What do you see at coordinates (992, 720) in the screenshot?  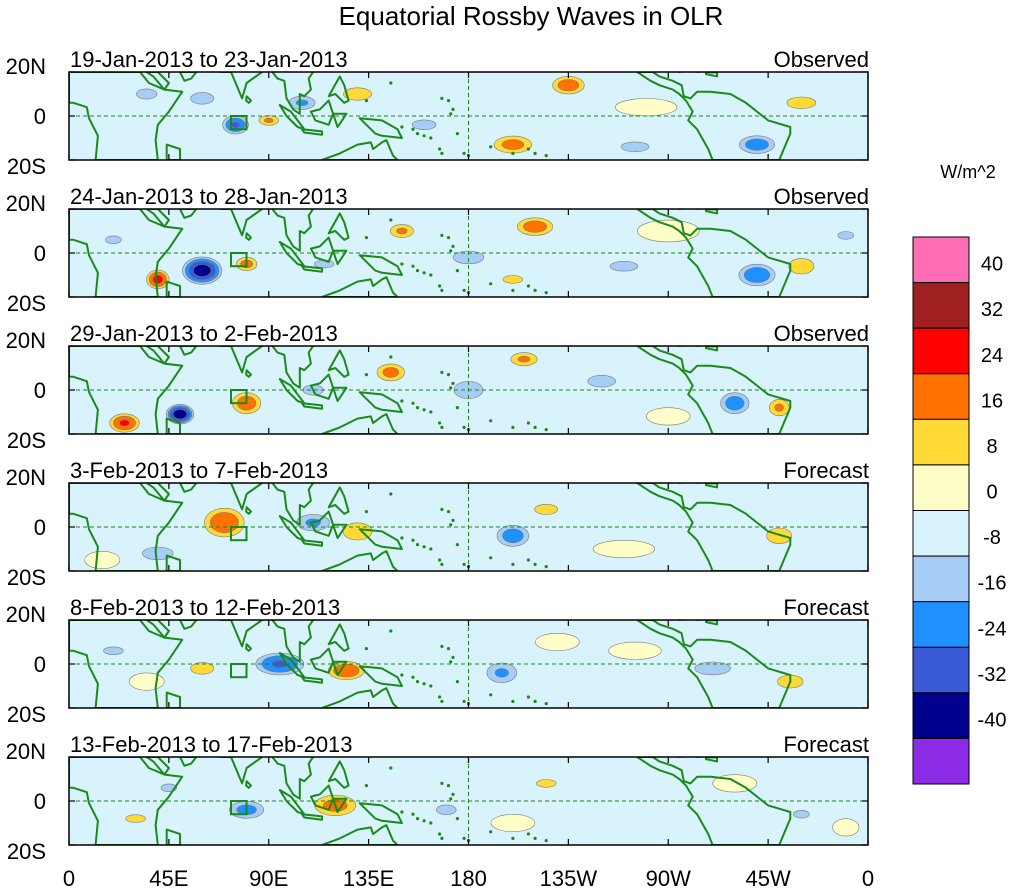 I see `colorbar-tick: -40` at bounding box center [992, 720].